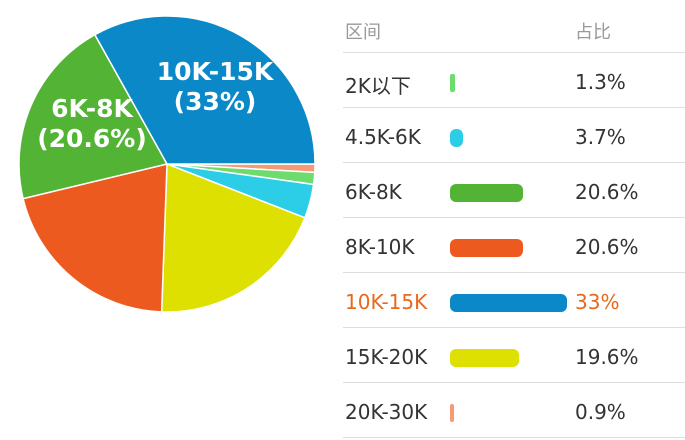 Image resolution: width=685 pixels, height=440 pixels. I want to click on table-row-2k: 2K以下 1.3%, so click(514, 80).